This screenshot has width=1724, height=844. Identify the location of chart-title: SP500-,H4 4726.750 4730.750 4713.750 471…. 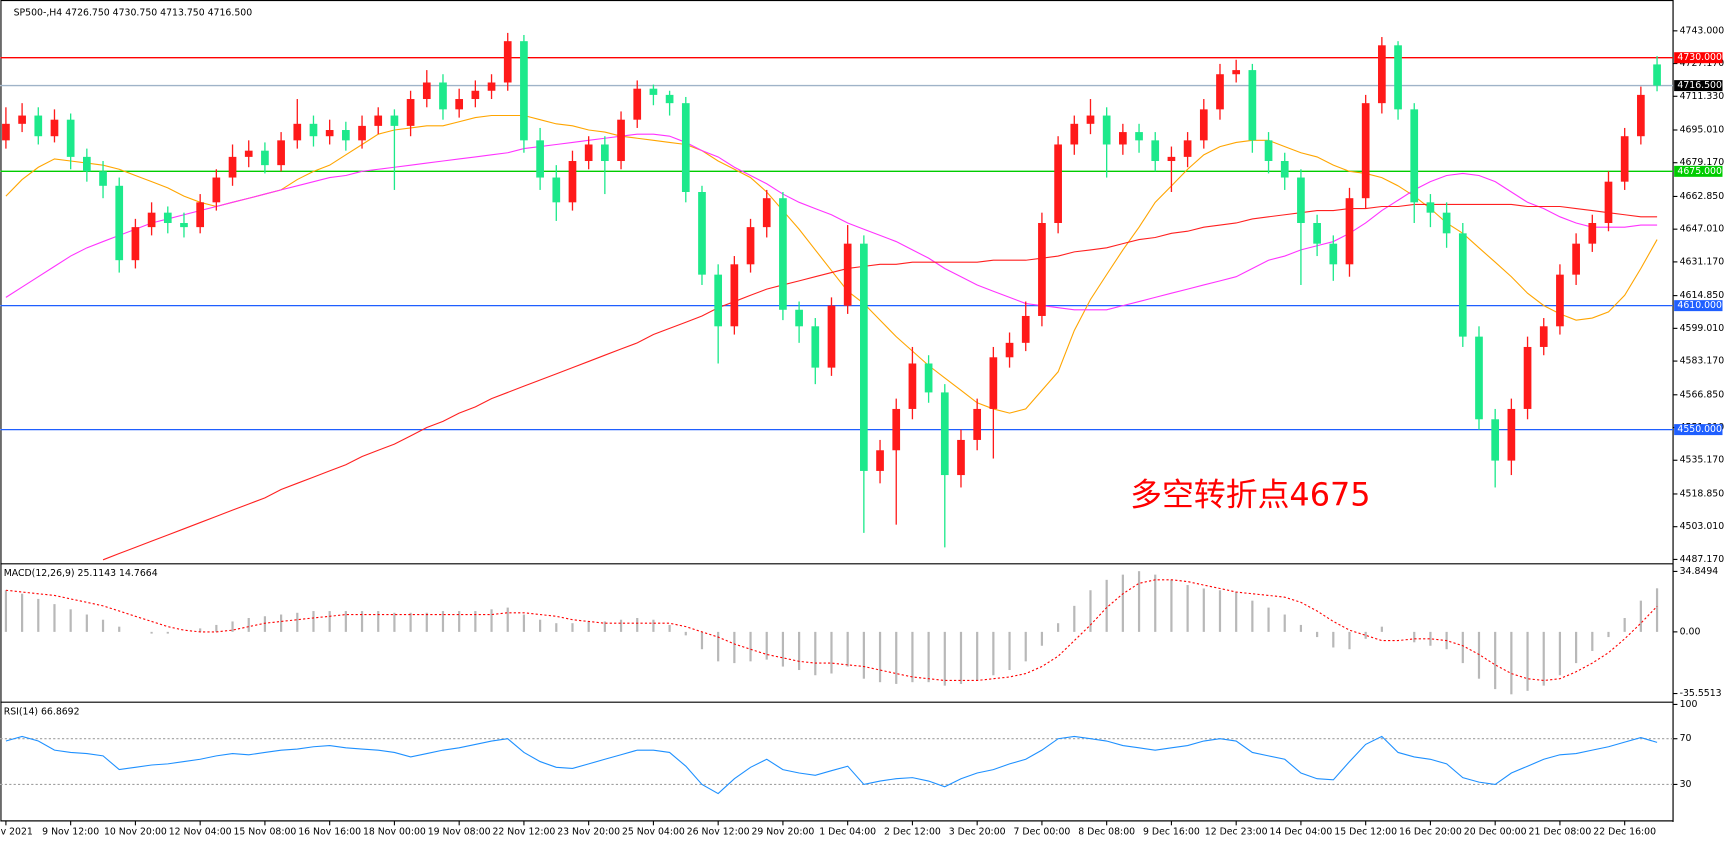
(133, 13).